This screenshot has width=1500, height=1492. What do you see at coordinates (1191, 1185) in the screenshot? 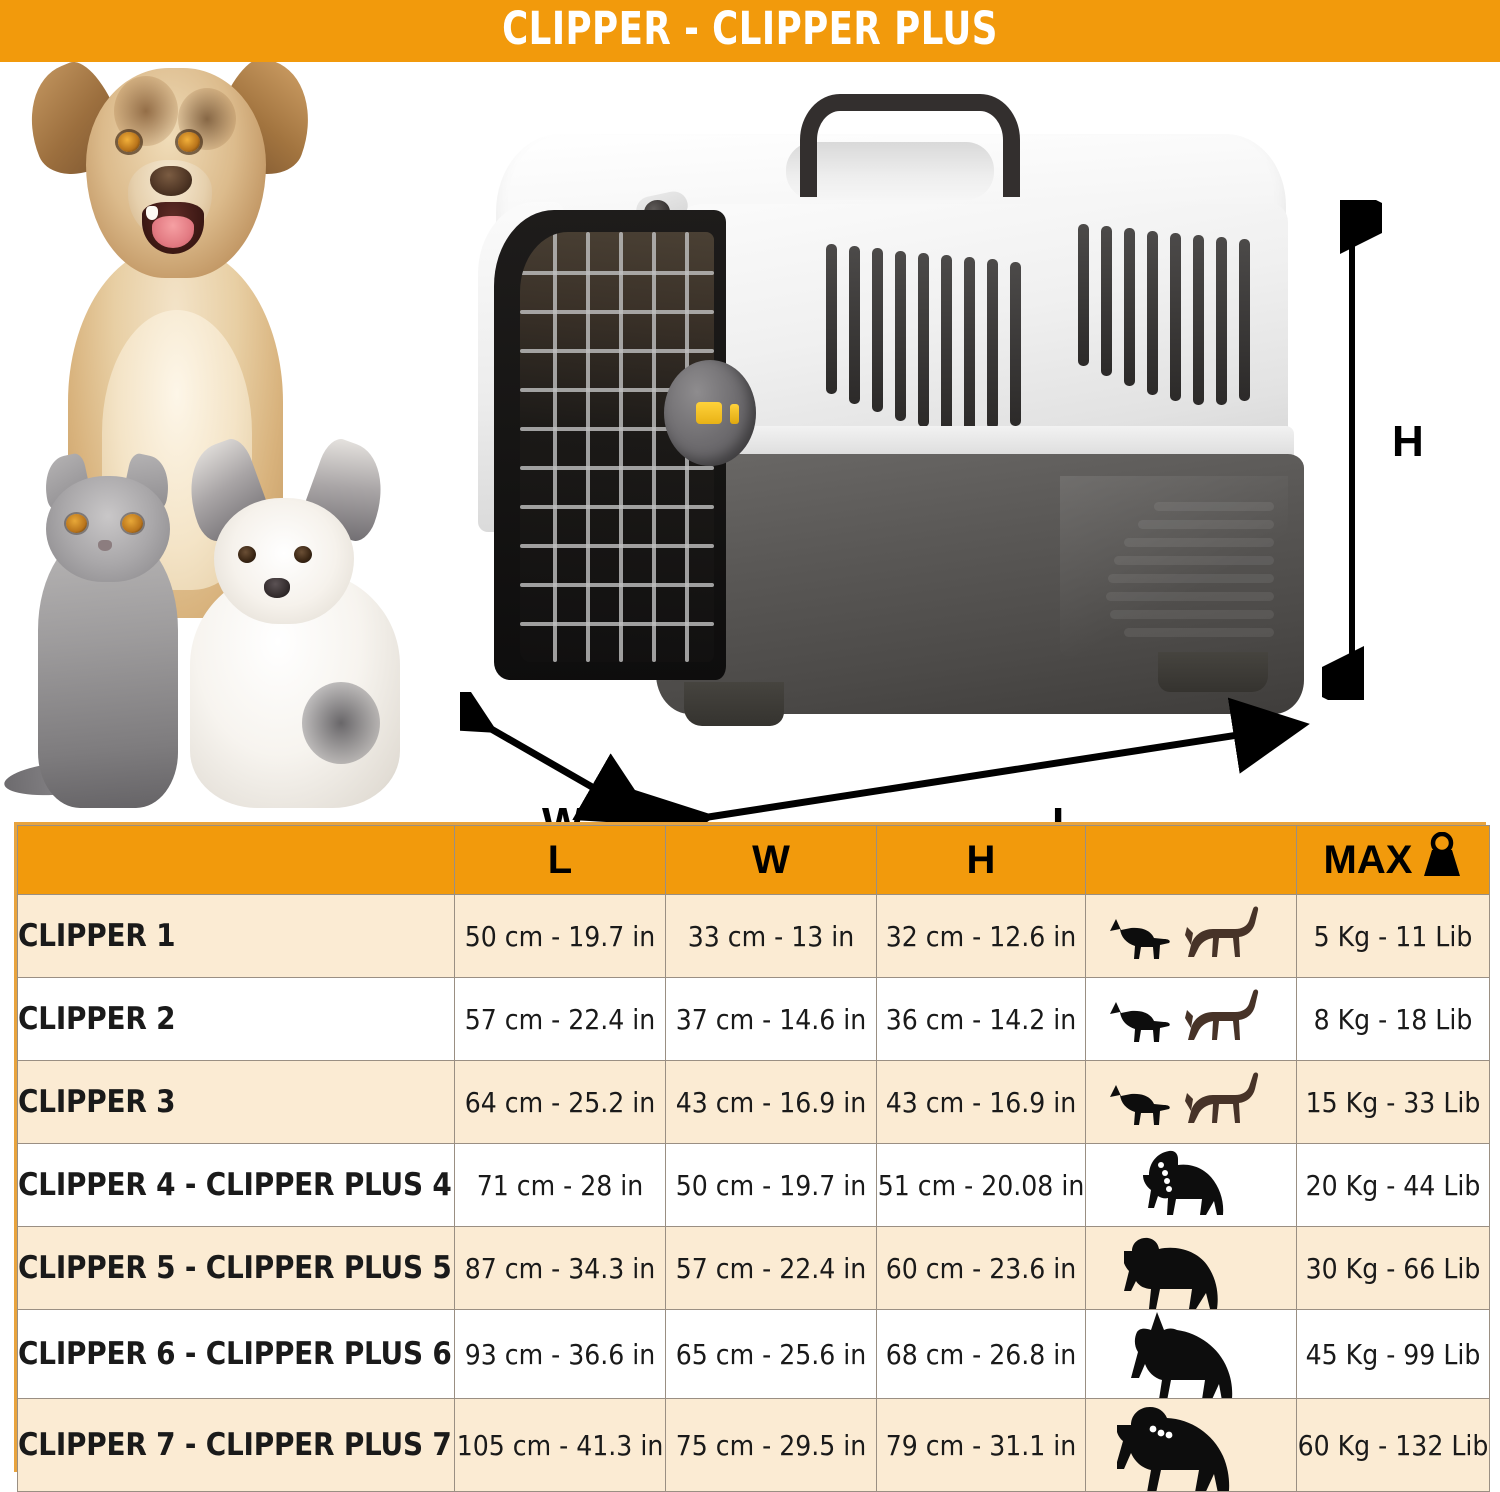
I see `cell-pet-silhouette-medium-dog` at bounding box center [1191, 1185].